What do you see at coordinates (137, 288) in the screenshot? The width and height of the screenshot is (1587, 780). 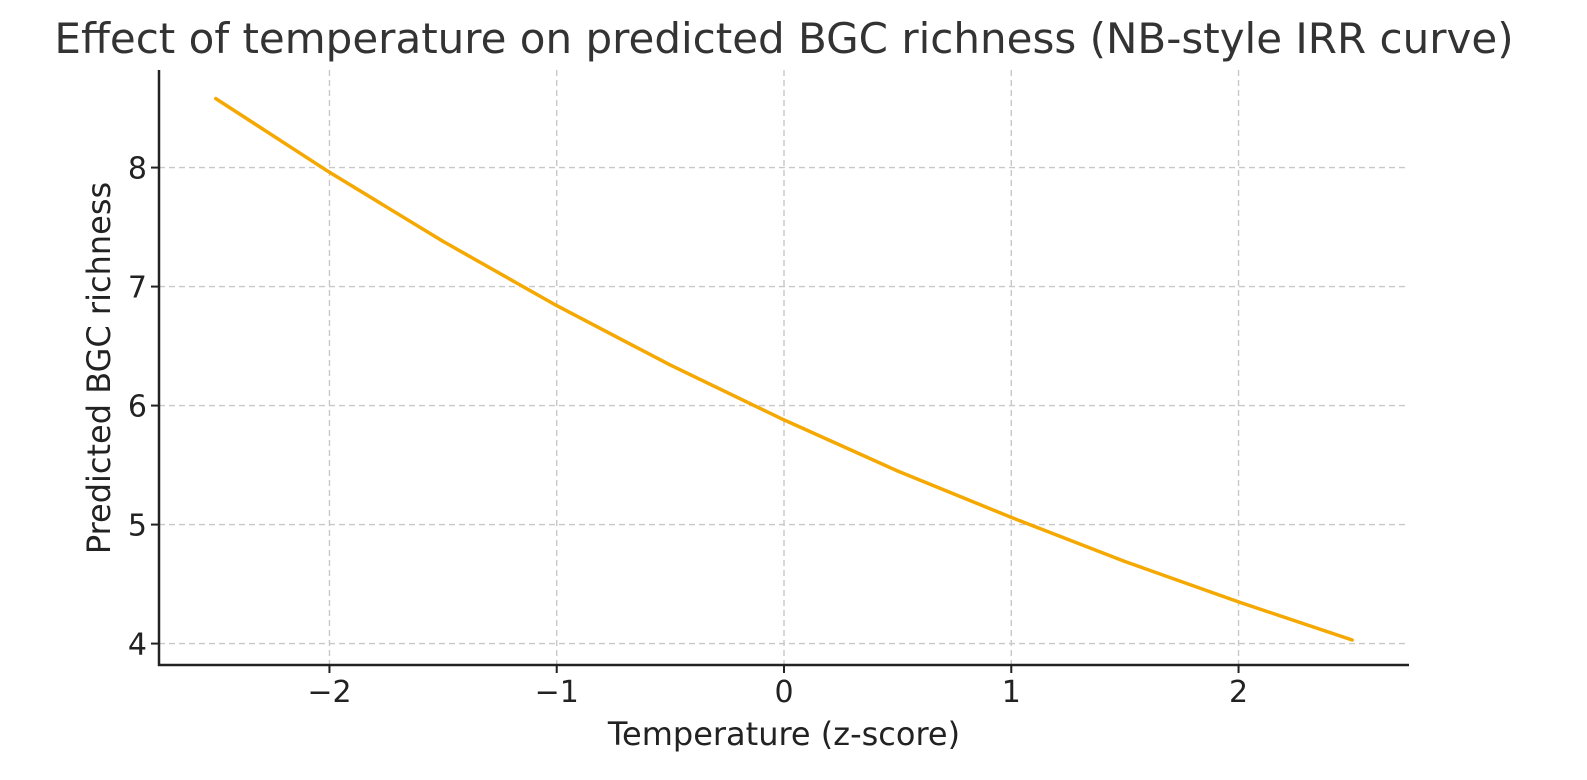 I see `y-tick-label-3: 7` at bounding box center [137, 288].